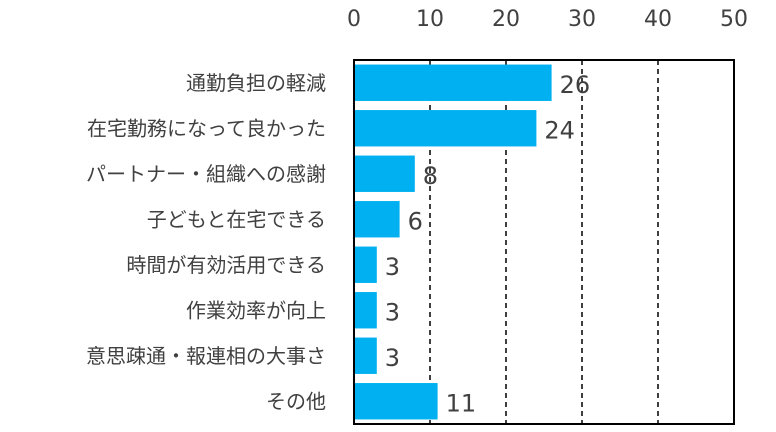 Image resolution: width=776 pixels, height=432 pixels. I want to click on value-label-3: 6, so click(415, 221).